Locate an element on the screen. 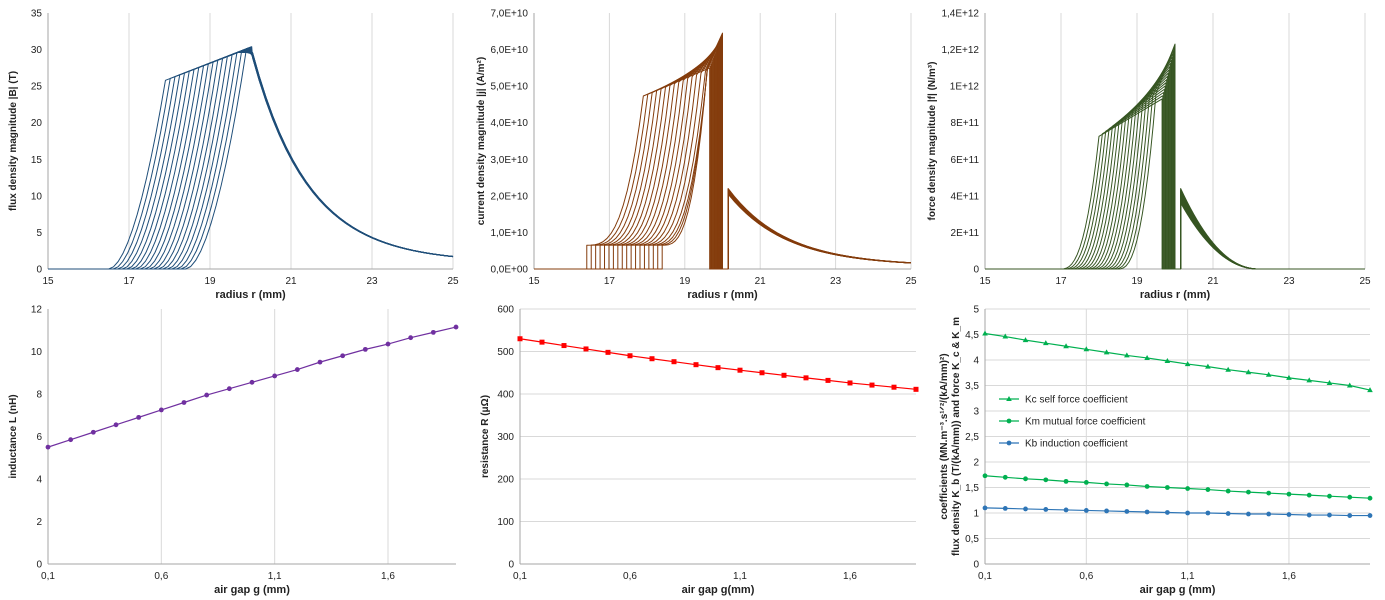 The height and width of the screenshot is (600, 1385). x-tick-label: 23 is located at coordinates (836, 281).